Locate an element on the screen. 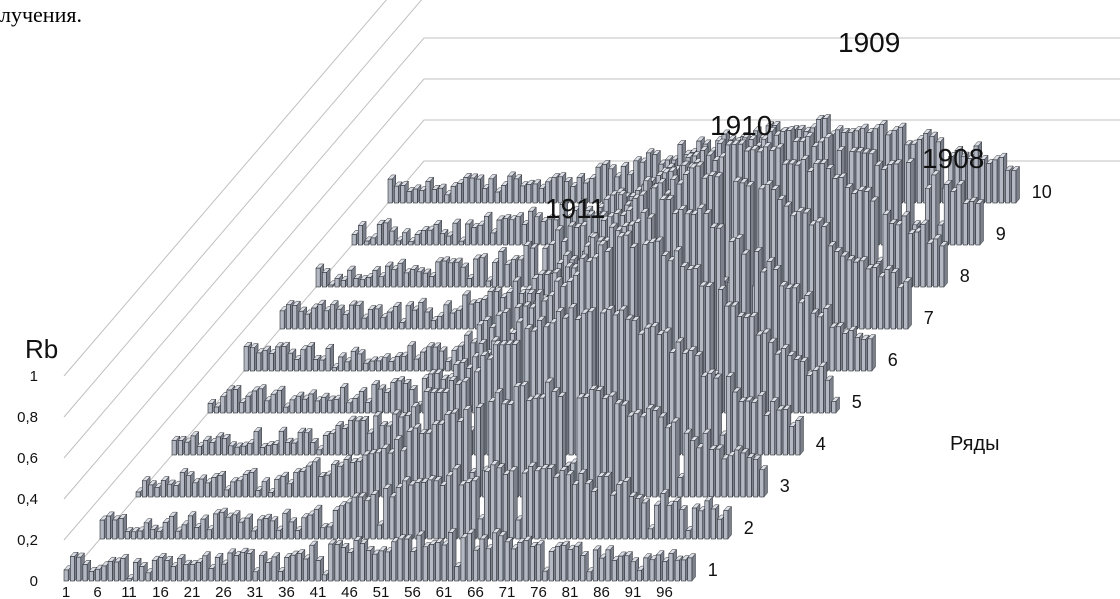 This screenshot has height=599, width=1120. y-tick-label: 0,6 is located at coordinates (27, 458).